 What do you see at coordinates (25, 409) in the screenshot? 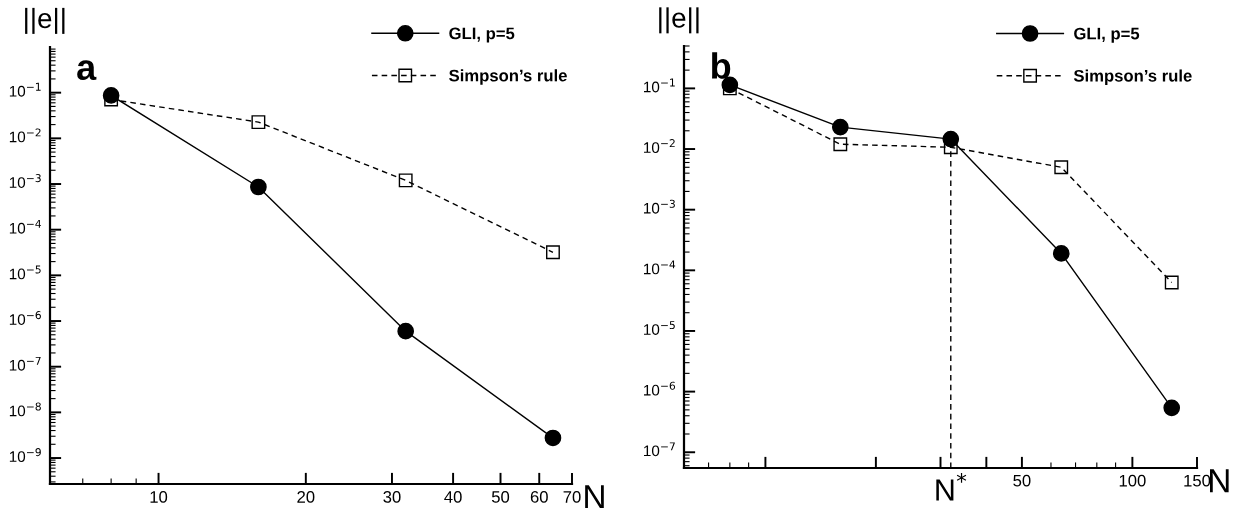
I see `y-tick-label: 10$^{−8}$` at bounding box center [25, 409].